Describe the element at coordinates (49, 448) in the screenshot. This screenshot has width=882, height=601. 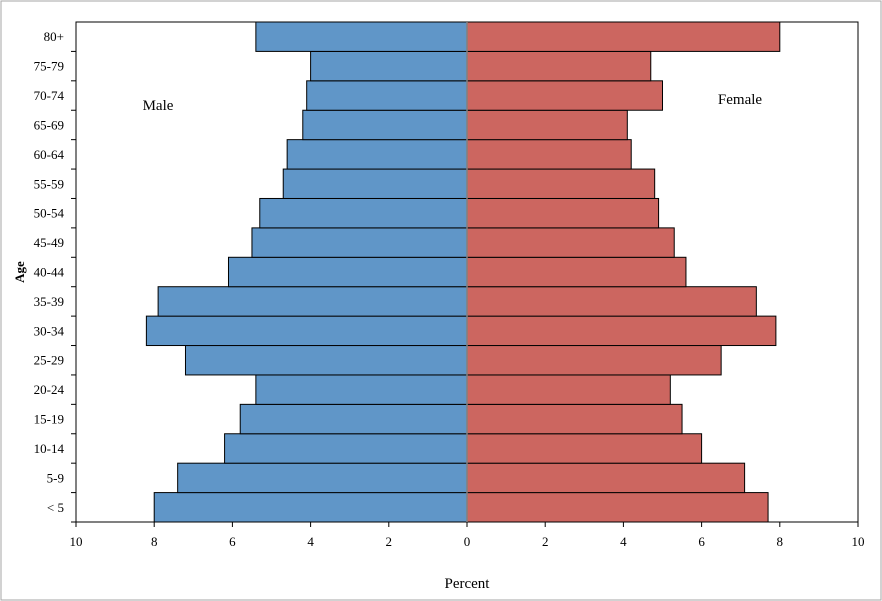
I see `y-tick-label: 10-14` at that location.